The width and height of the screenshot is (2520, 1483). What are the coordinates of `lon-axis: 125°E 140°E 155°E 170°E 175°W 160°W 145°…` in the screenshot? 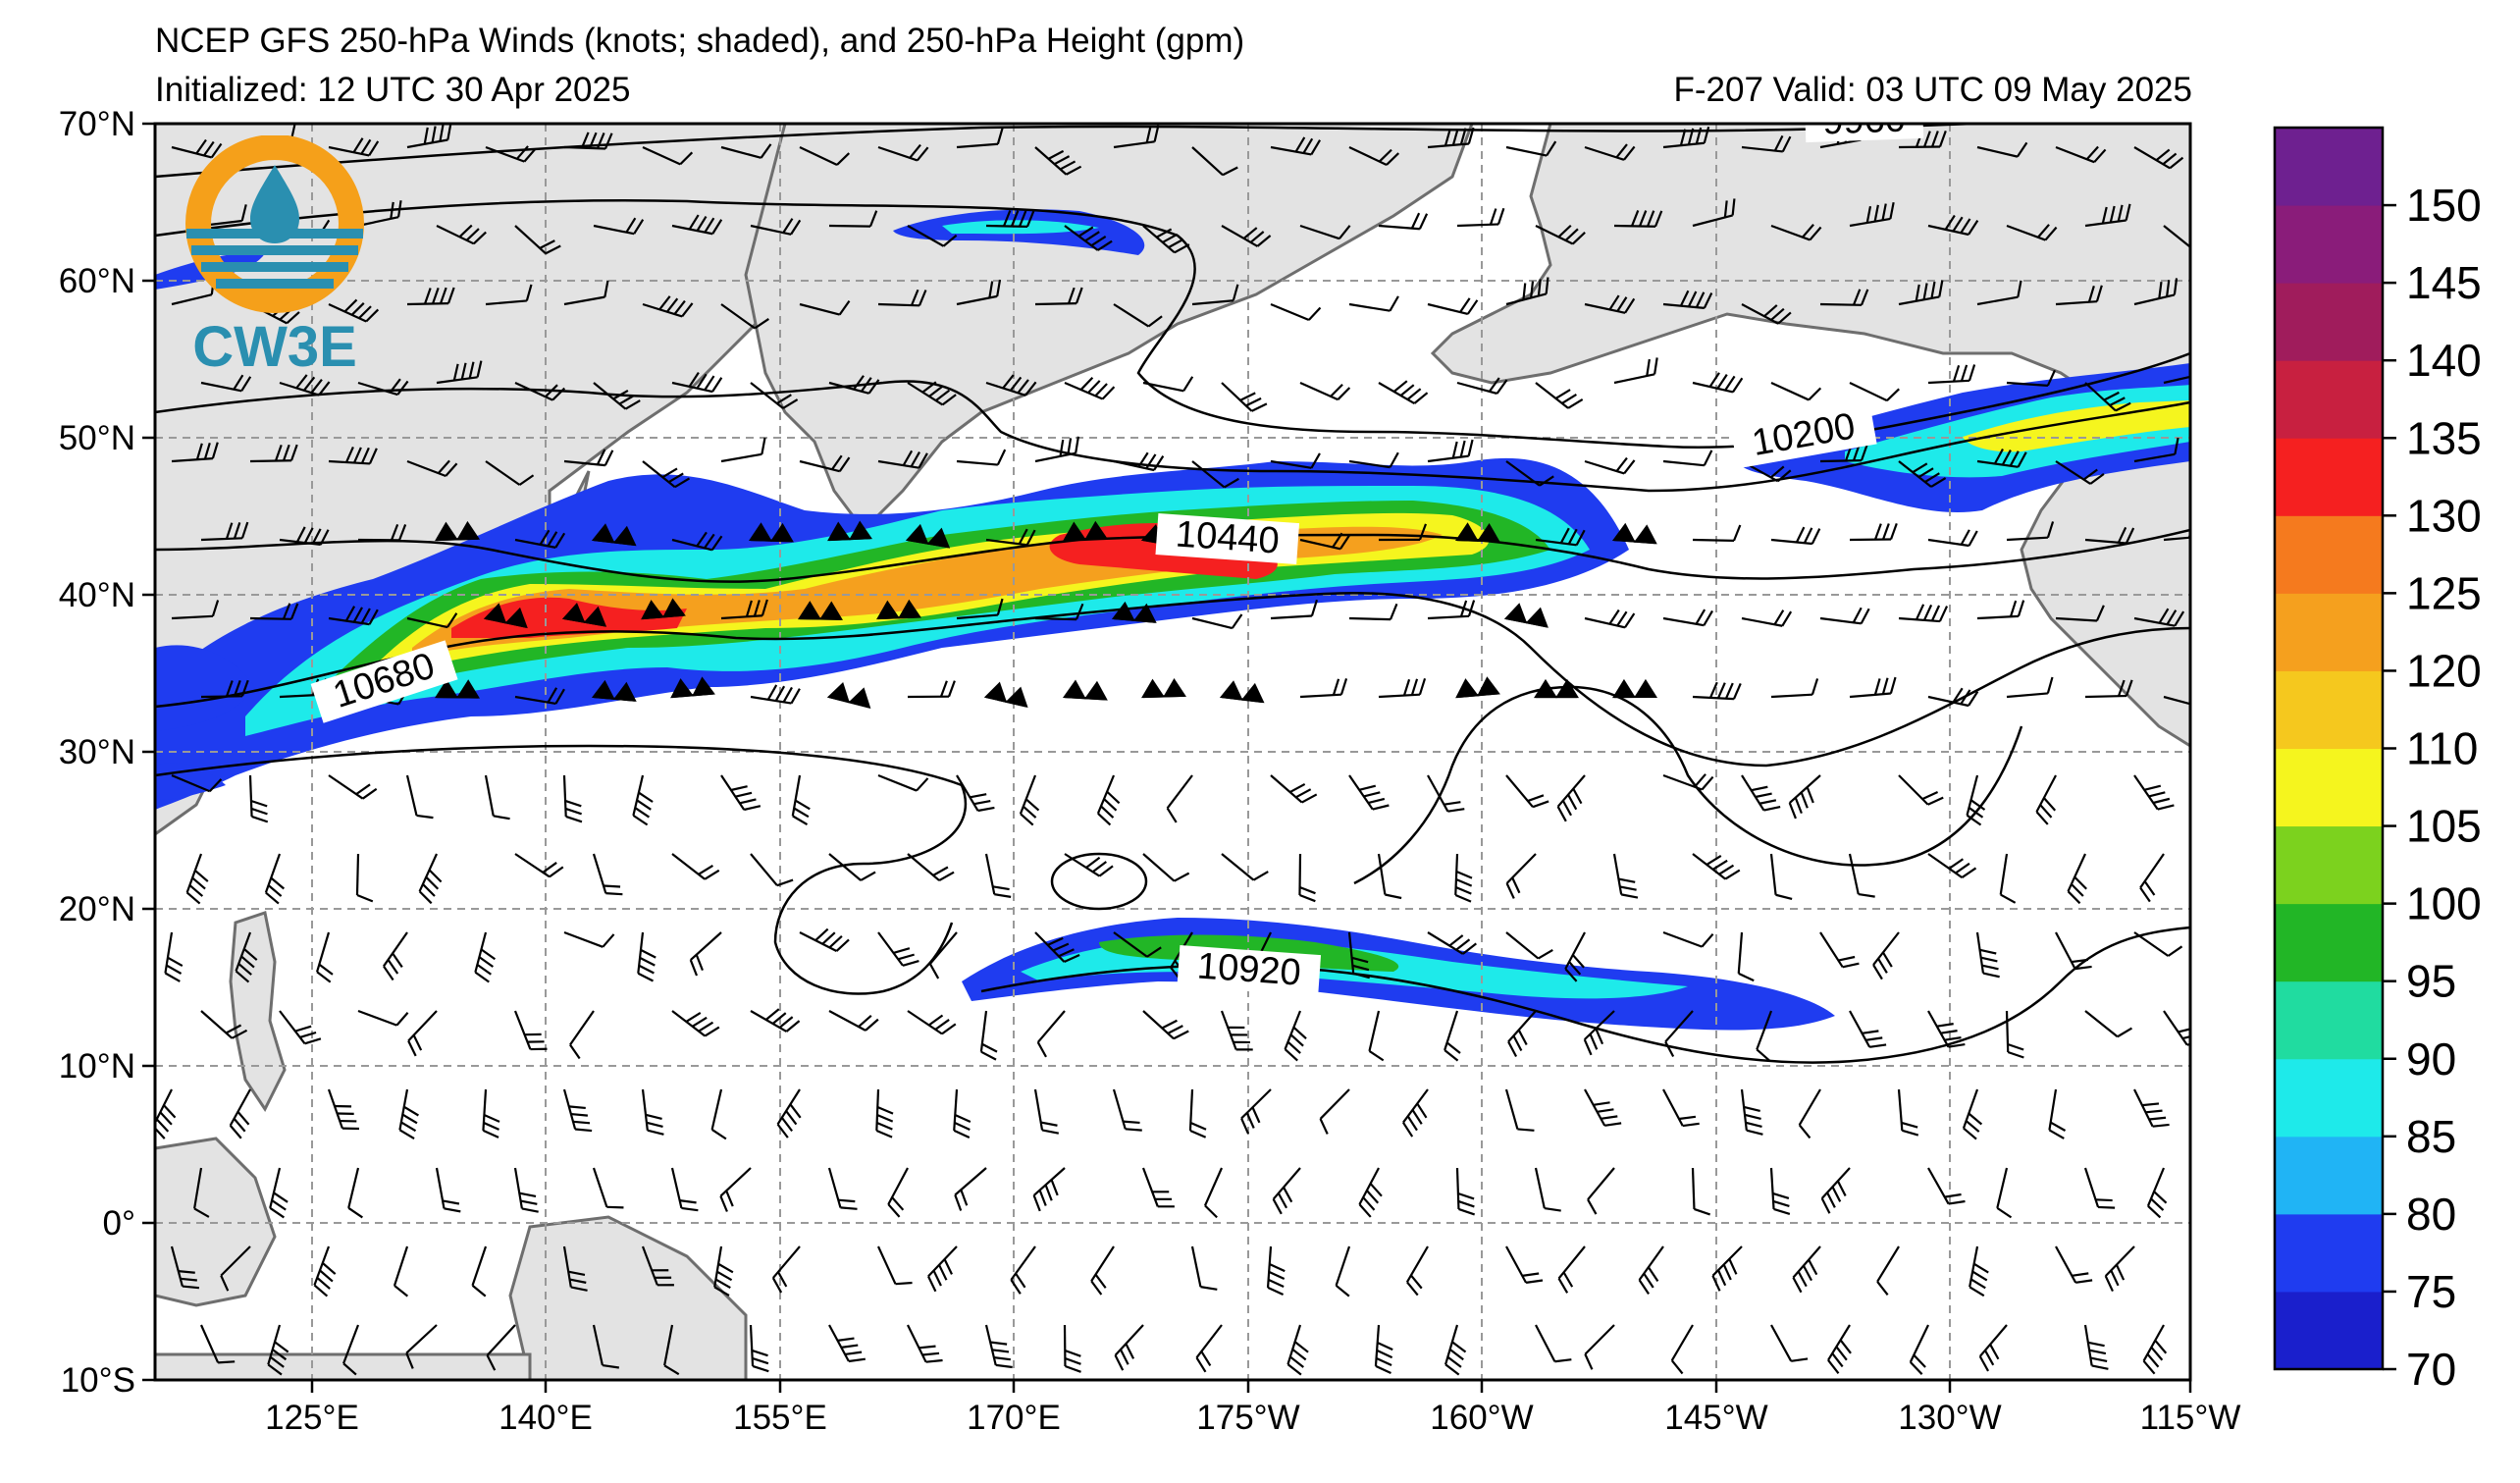 It's located at (1252, 1409).